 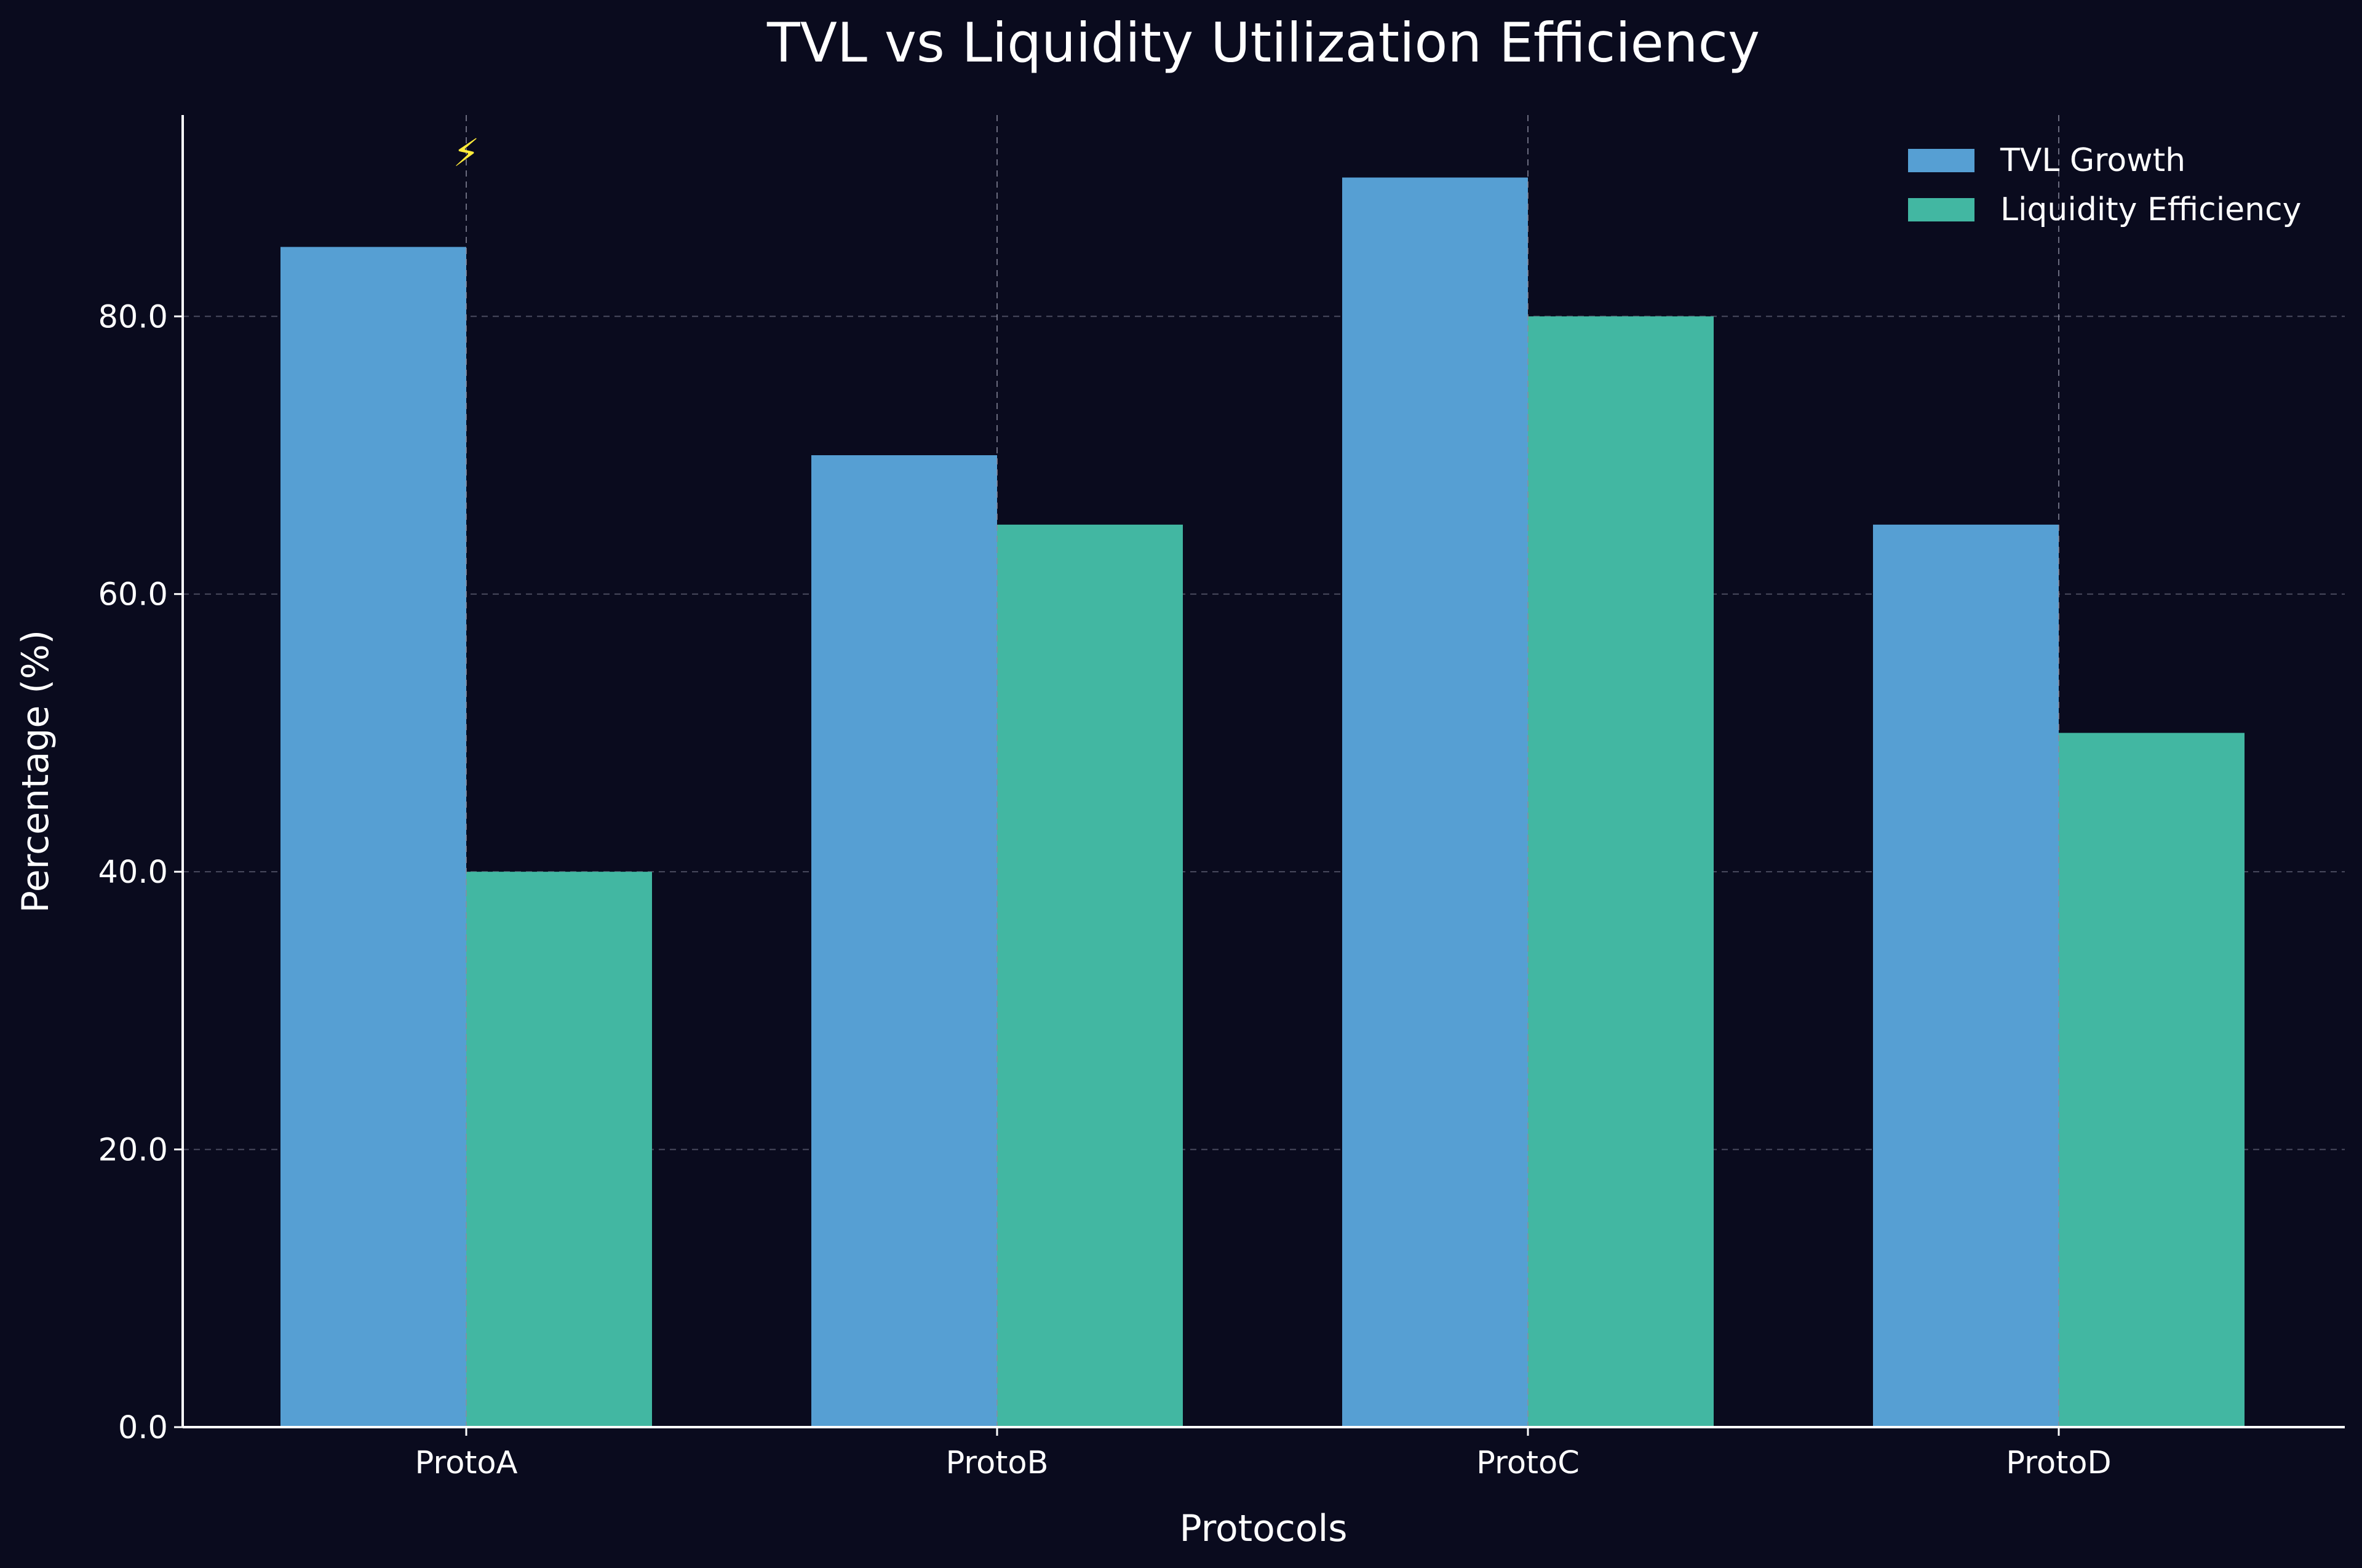 I want to click on legend-label: TVL Growth, so click(x=2092, y=161).